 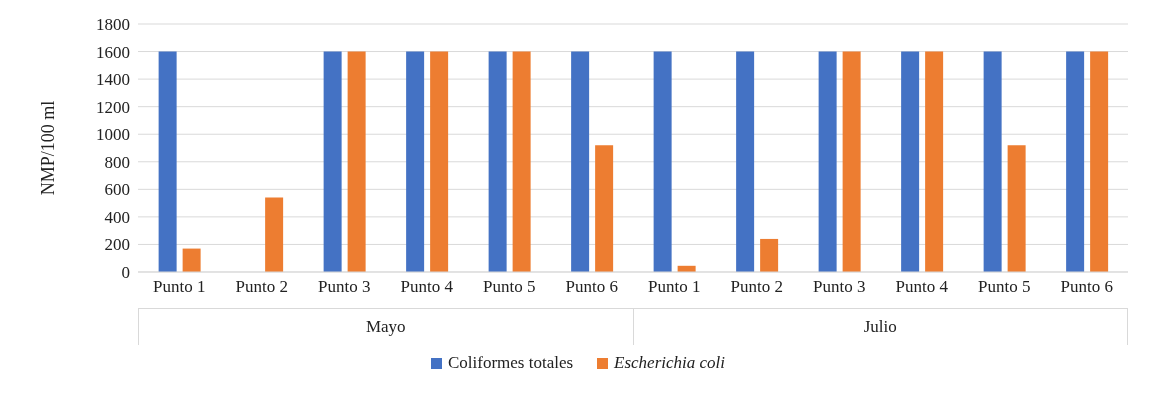 What do you see at coordinates (113, 25) in the screenshot?
I see `y-tick-label: 1800` at bounding box center [113, 25].